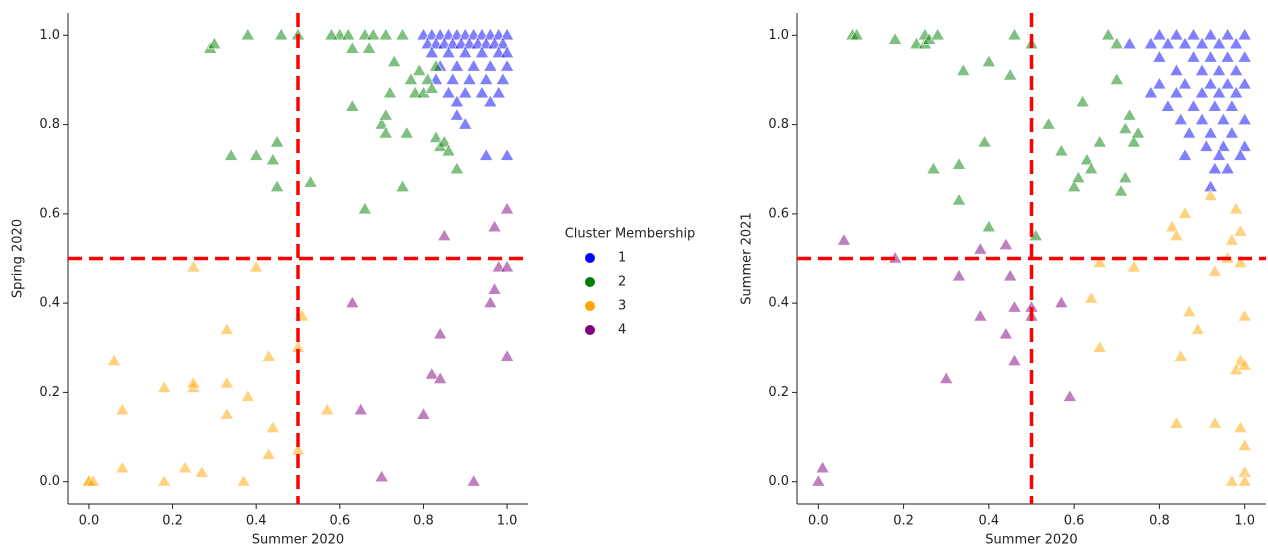 This screenshot has width=1268, height=549. Describe the element at coordinates (256, 521) in the screenshot. I see `x-tick-label: 0.4` at that location.